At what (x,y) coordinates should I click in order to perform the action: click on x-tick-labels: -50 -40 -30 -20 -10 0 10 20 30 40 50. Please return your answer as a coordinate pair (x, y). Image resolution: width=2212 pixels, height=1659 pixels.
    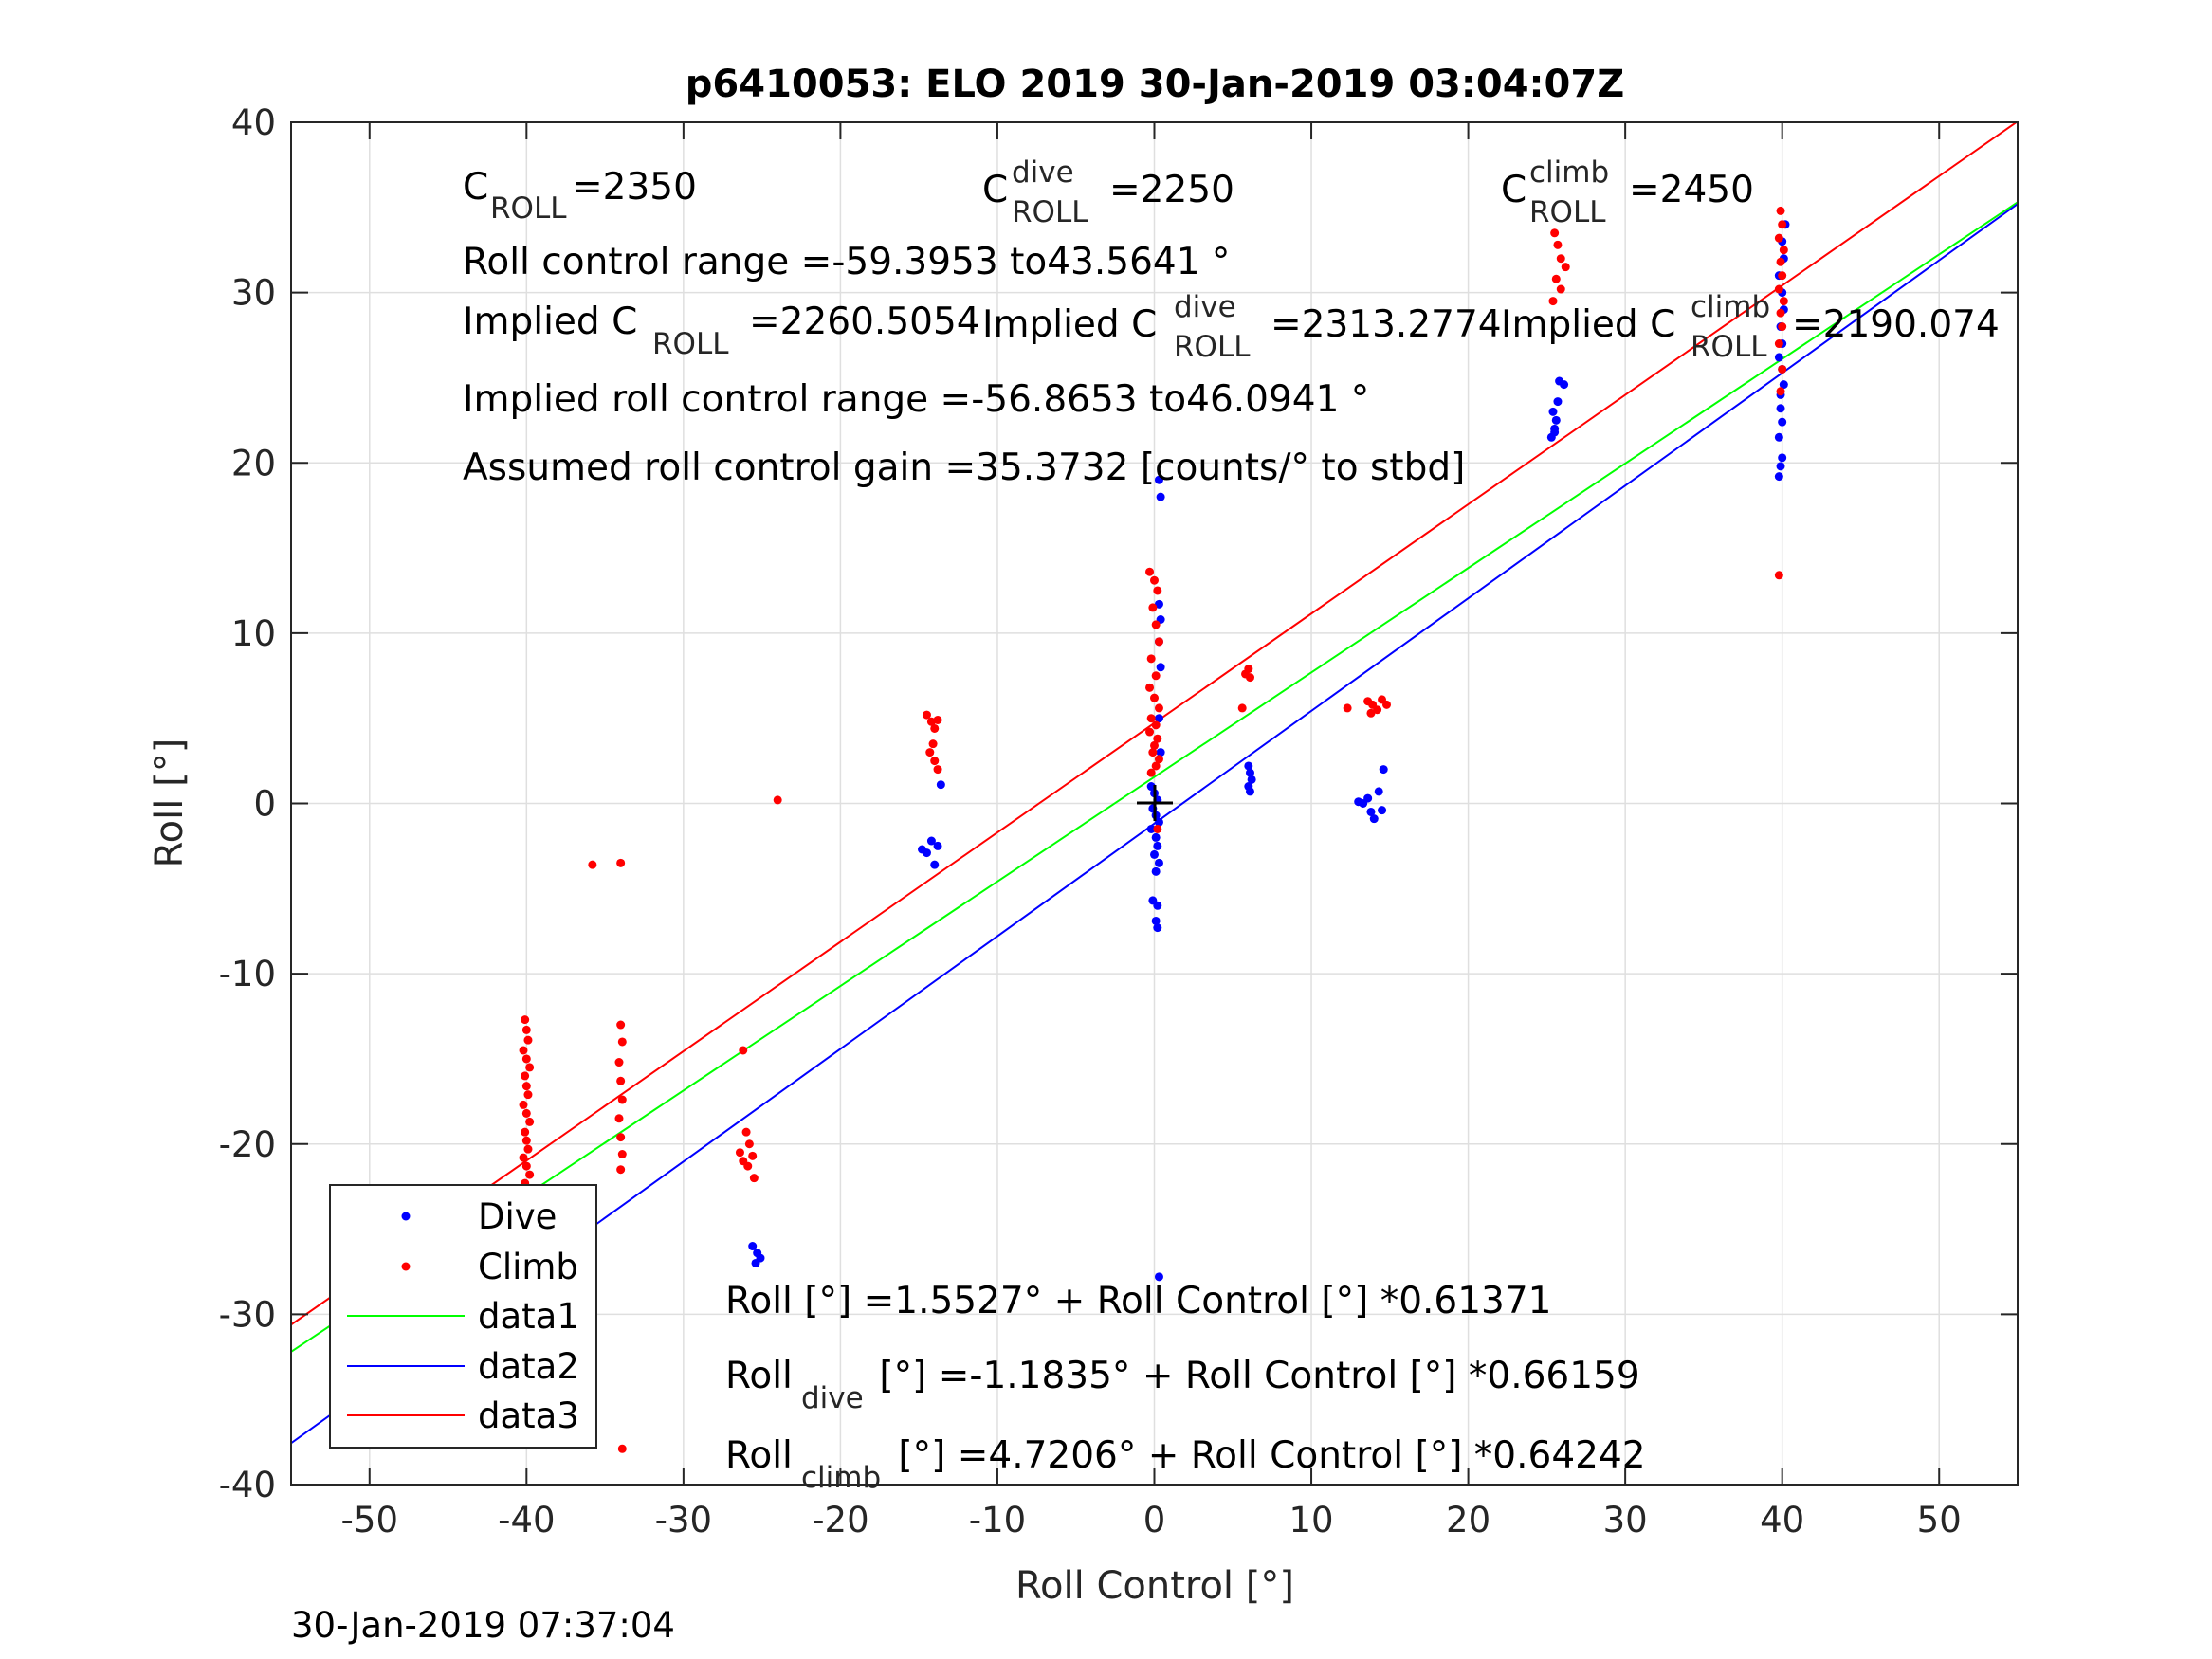
    Looking at the image, I should click on (1151, 1520).